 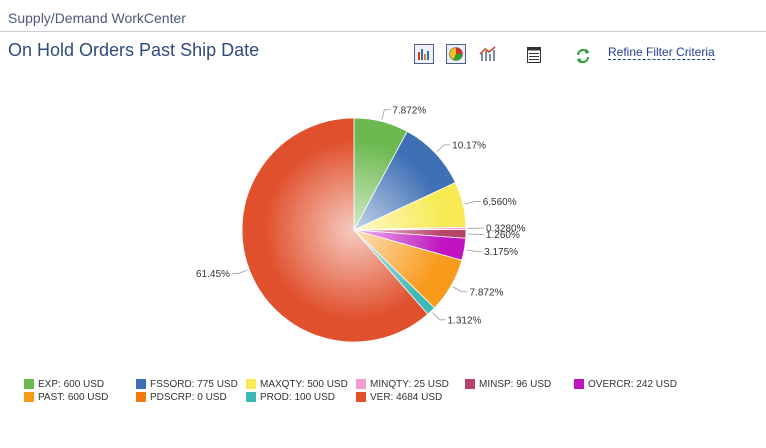 I want to click on legend-item-fssord: FSSORD: 775 USD, so click(x=187, y=384).